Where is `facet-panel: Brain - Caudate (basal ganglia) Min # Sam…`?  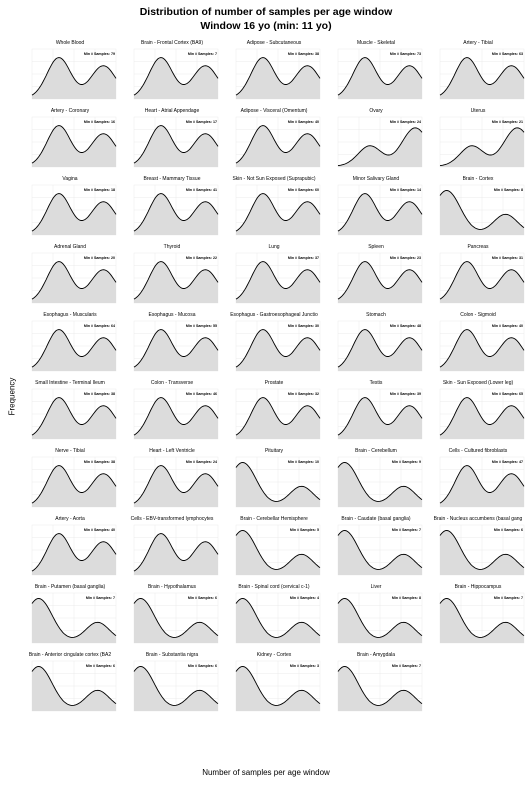 facet-panel: Brain - Caudate (basal ganglia) Min # Sam… is located at coordinates (376, 553).